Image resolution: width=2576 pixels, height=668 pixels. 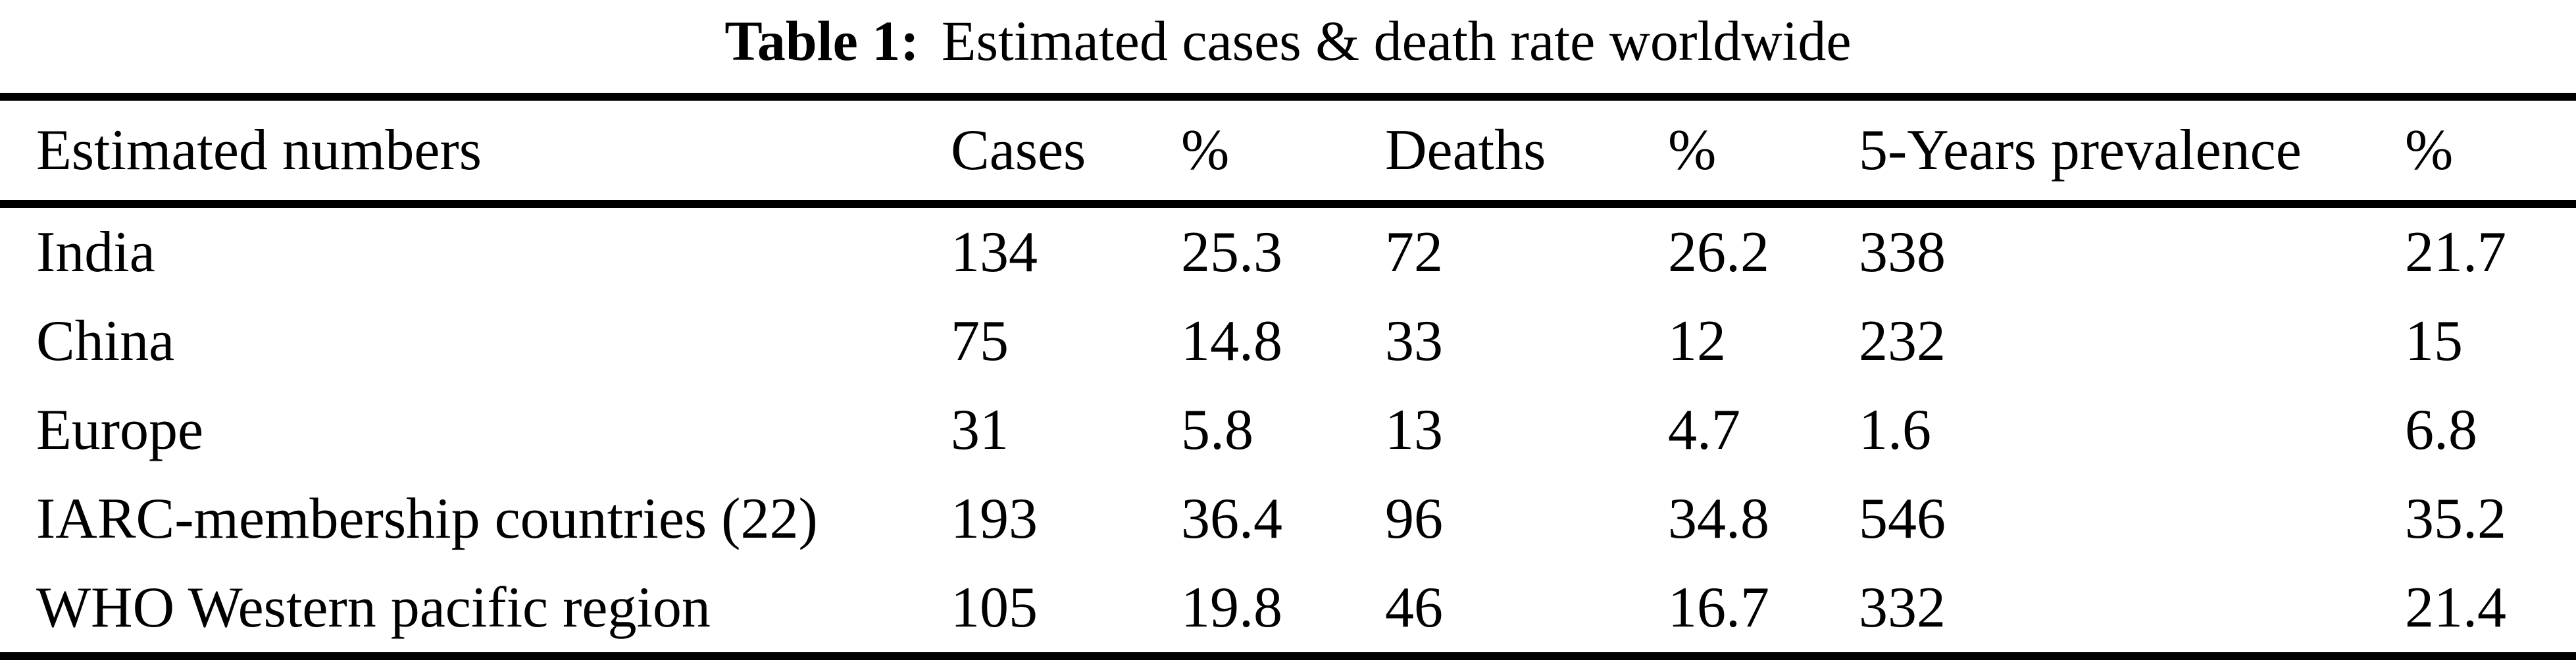 What do you see at coordinates (1718, 518) in the screenshot?
I see `deaths-percent-cell: 34.8` at bounding box center [1718, 518].